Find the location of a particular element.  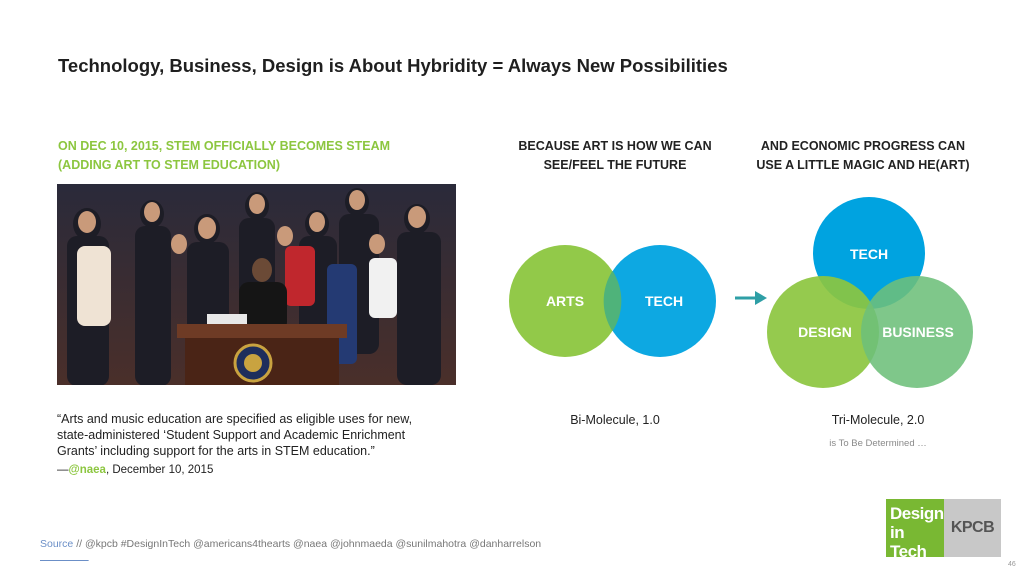

kpcb-logo: KPCB is located at coordinates (972, 528).